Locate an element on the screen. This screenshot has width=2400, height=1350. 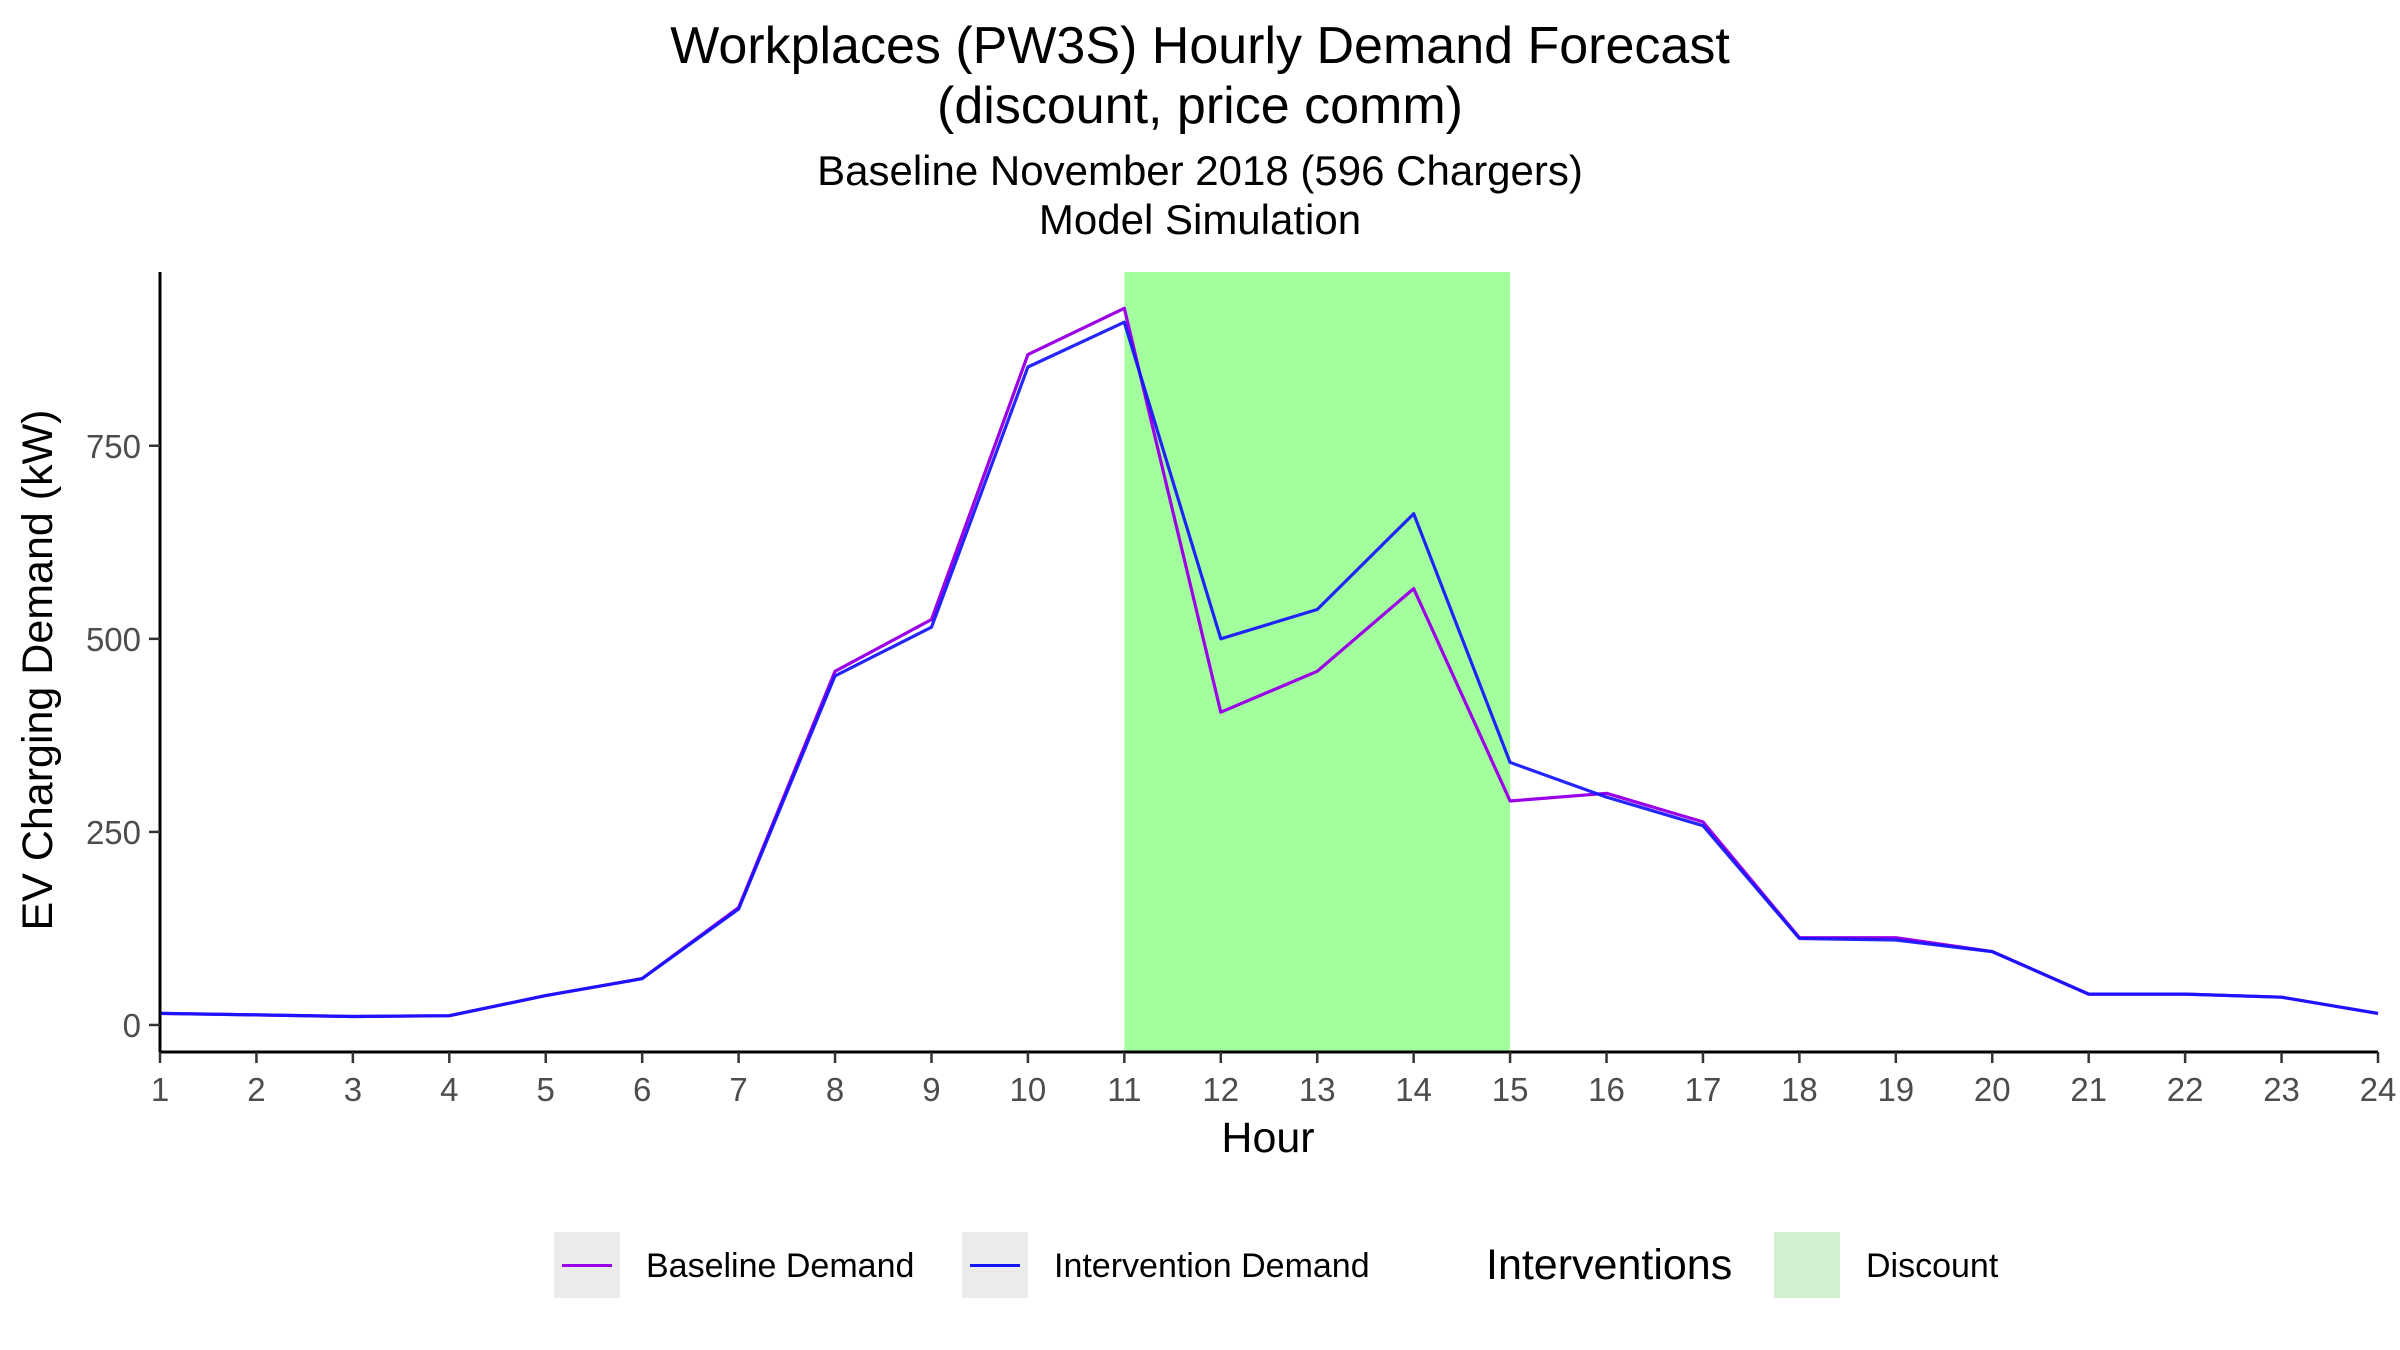
shaded-regions is located at coordinates (1317, 662).